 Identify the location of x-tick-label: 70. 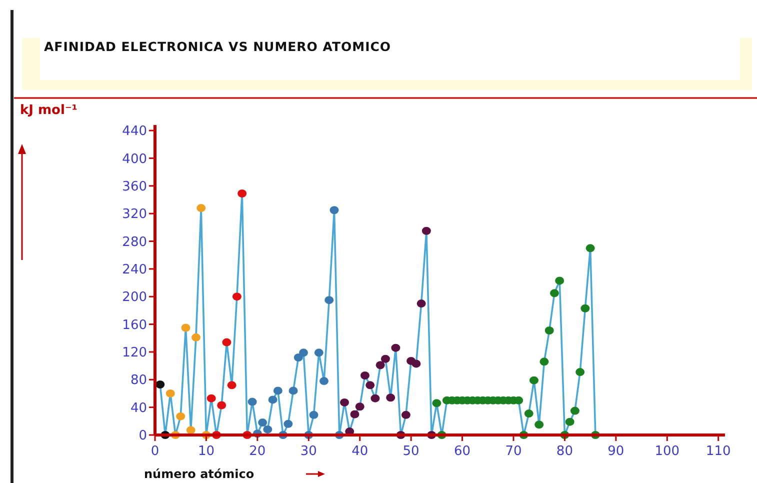
(513, 451).